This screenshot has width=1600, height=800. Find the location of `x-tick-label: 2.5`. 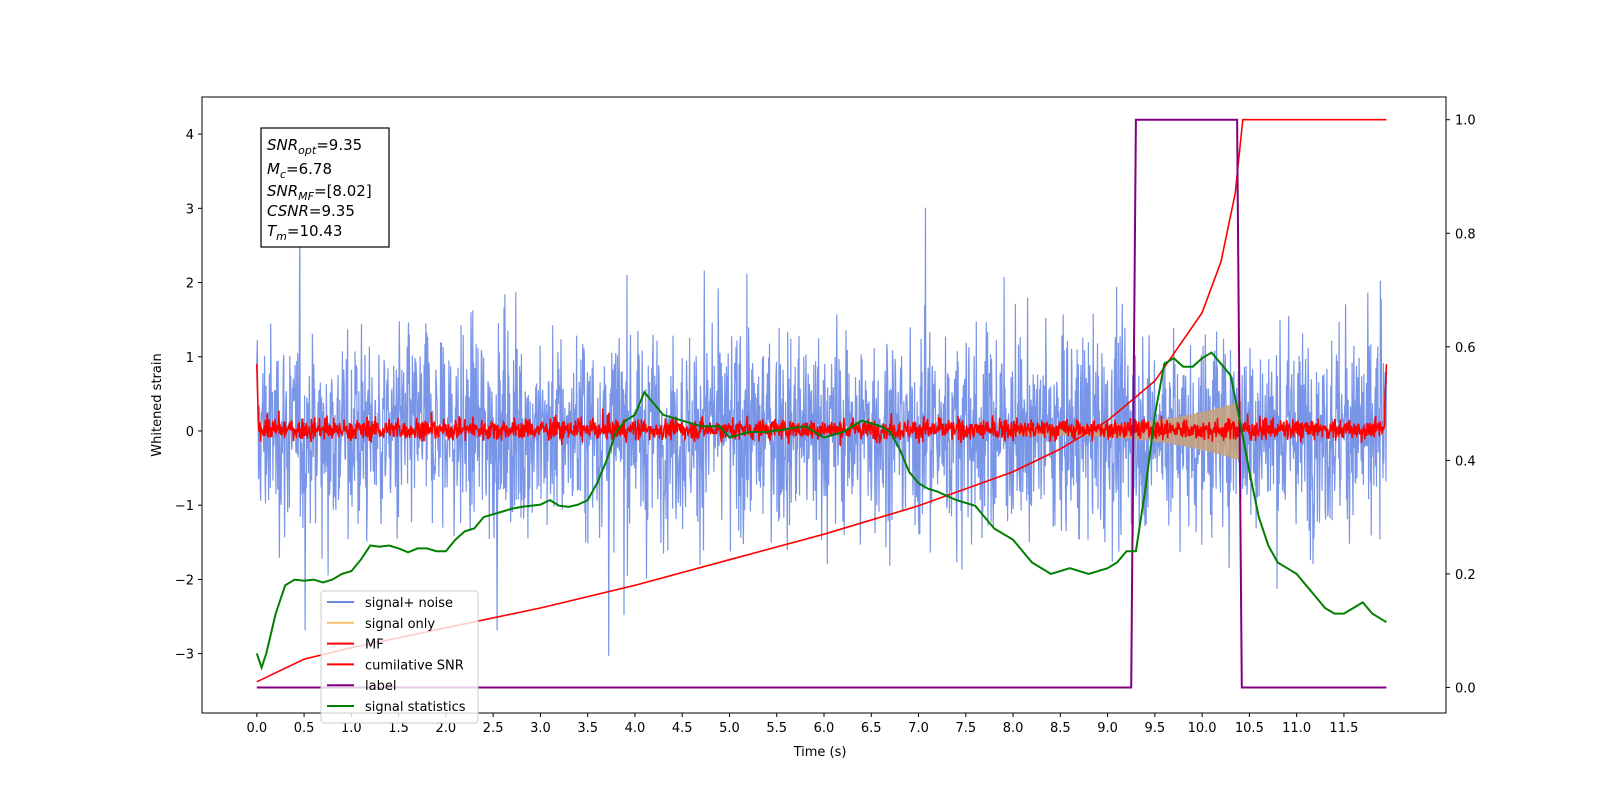

x-tick-label: 2.5 is located at coordinates (493, 728).